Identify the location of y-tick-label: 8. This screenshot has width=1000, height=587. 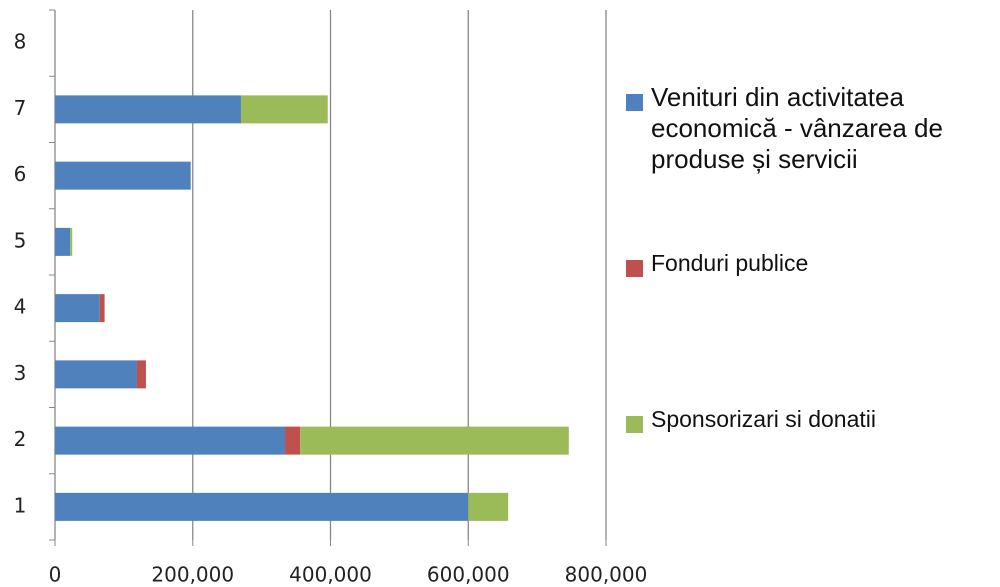
(20, 42).